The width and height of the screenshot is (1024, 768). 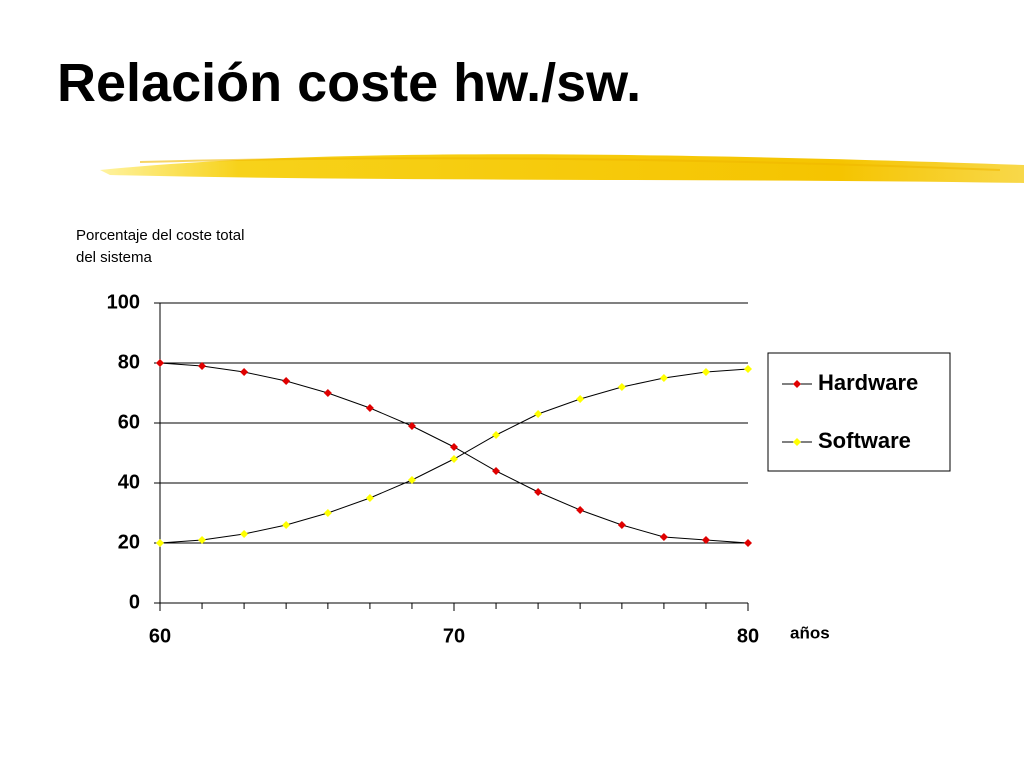 I want to click on y-tick-label: 80, so click(x=129, y=362).